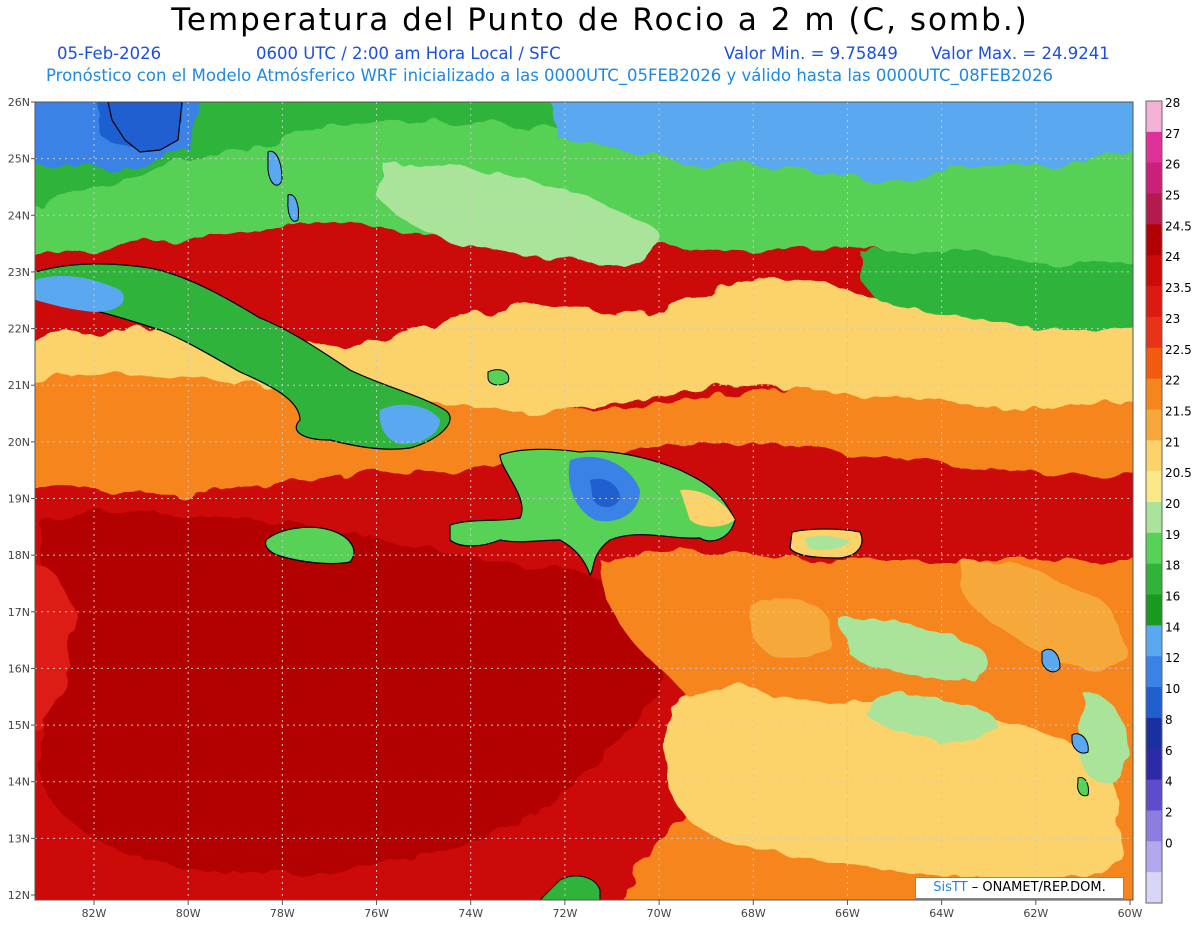 The width and height of the screenshot is (1200, 927). What do you see at coordinates (1178, 411) in the screenshot?
I see `colorbar-label: 21.5` at bounding box center [1178, 411].